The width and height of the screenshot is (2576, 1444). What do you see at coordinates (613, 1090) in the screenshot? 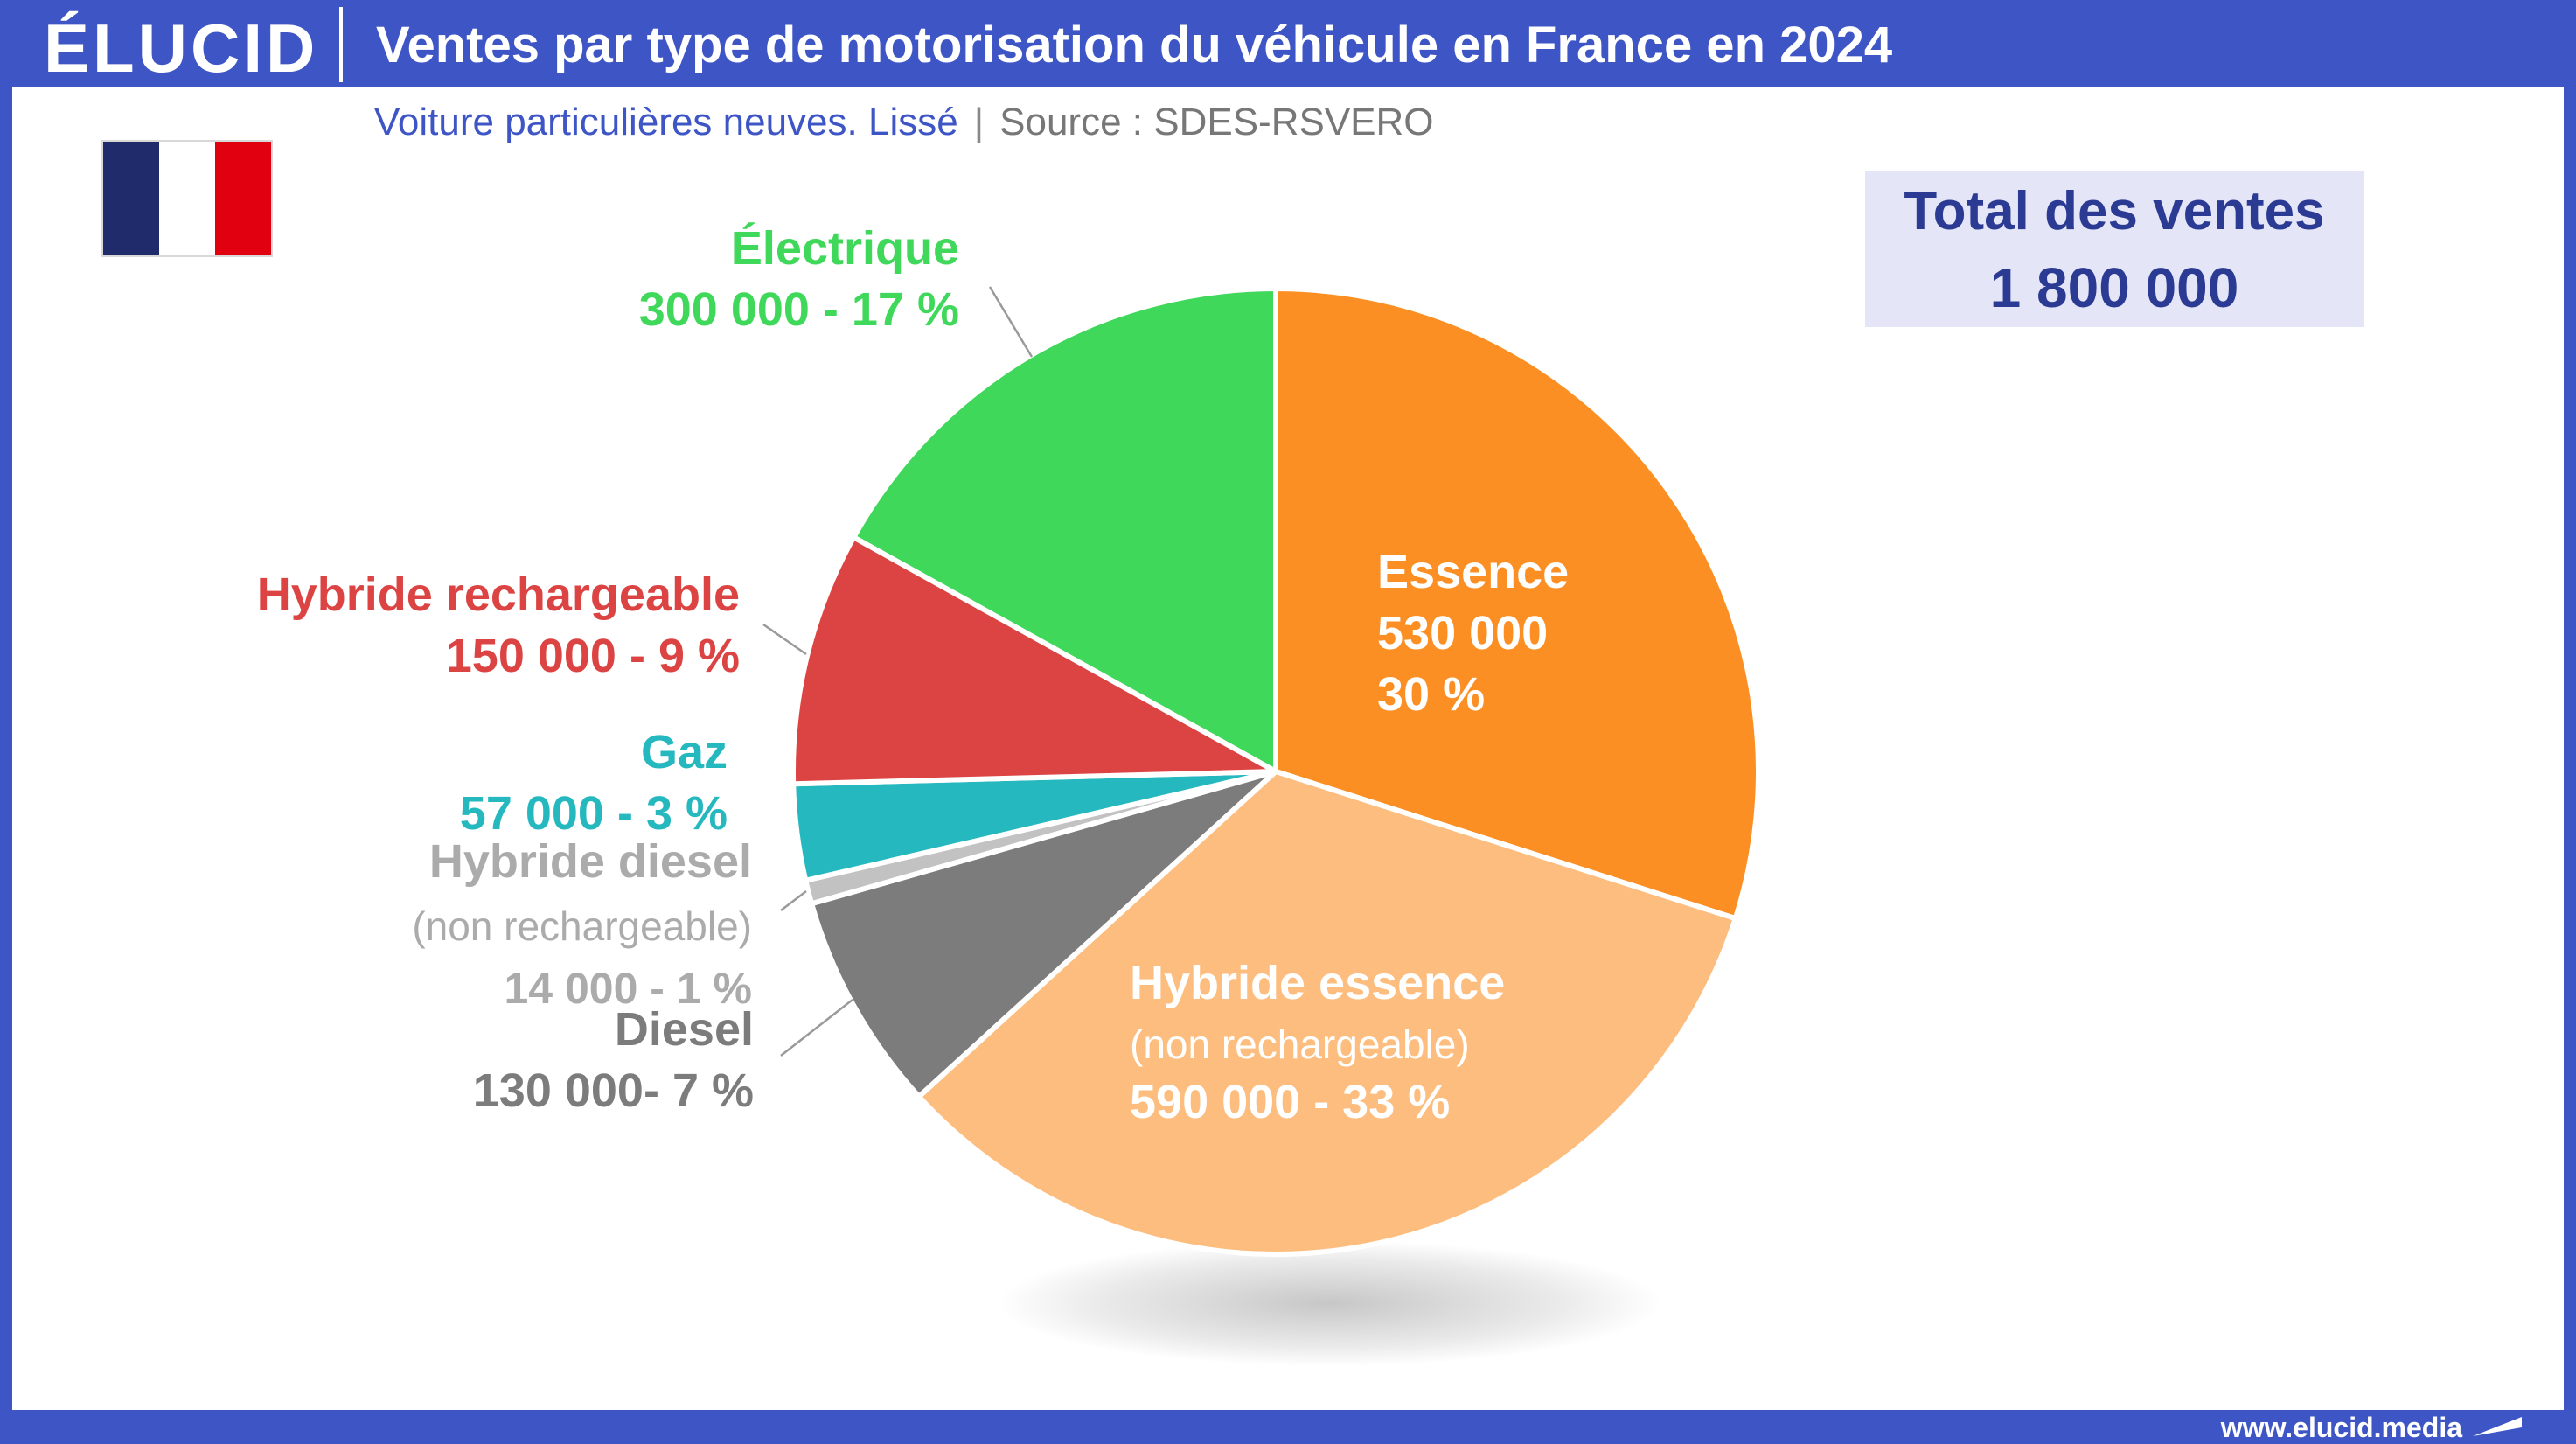
I see `slice-label-diesel-line-2: 130 000- 7 %` at bounding box center [613, 1090].